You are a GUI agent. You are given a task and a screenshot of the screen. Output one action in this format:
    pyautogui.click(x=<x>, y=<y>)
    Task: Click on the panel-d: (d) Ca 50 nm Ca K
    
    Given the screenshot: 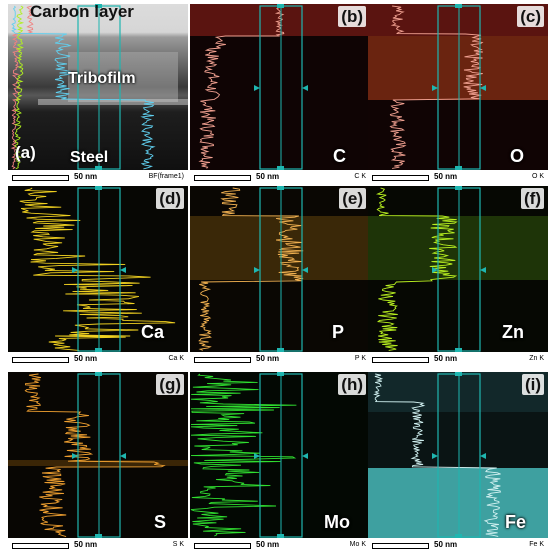 What is the action you would take?
    pyautogui.click(x=98, y=277)
    